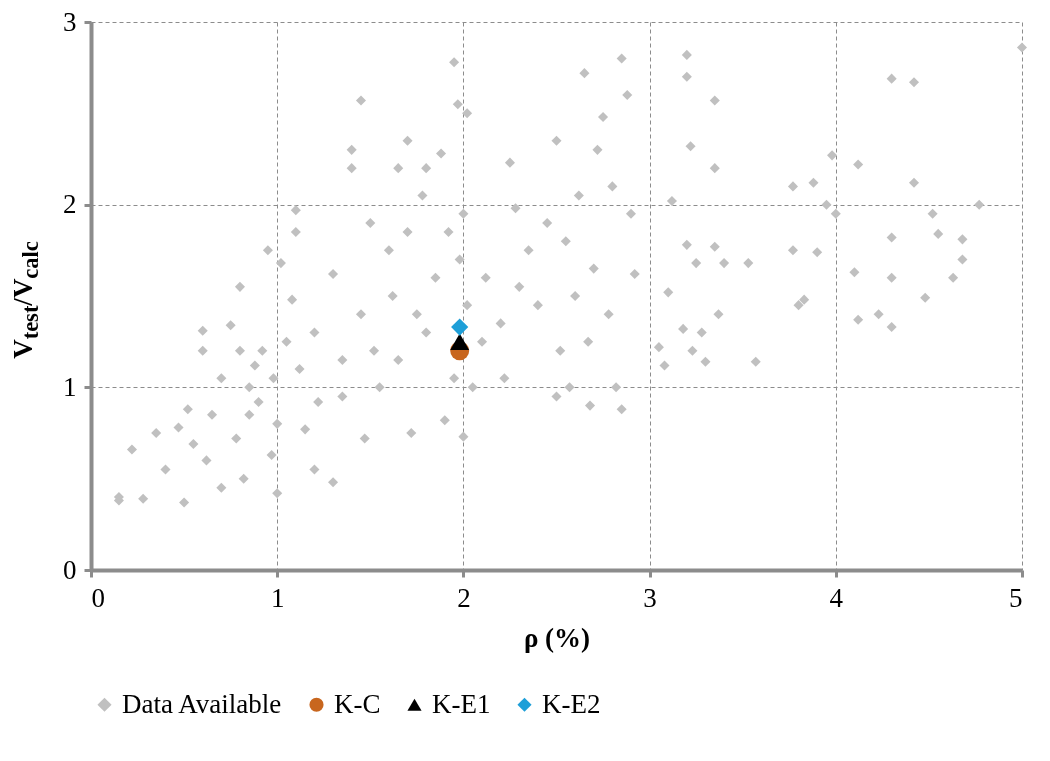 The image size is (1050, 761). Describe the element at coordinates (557, 637) in the screenshot. I see `x-axis-title: ρ (%)` at that location.